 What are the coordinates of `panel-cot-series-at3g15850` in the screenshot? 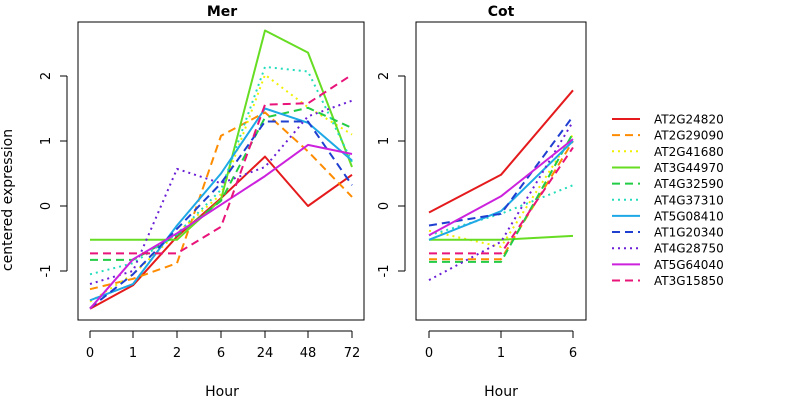 It's located at (501, 200).